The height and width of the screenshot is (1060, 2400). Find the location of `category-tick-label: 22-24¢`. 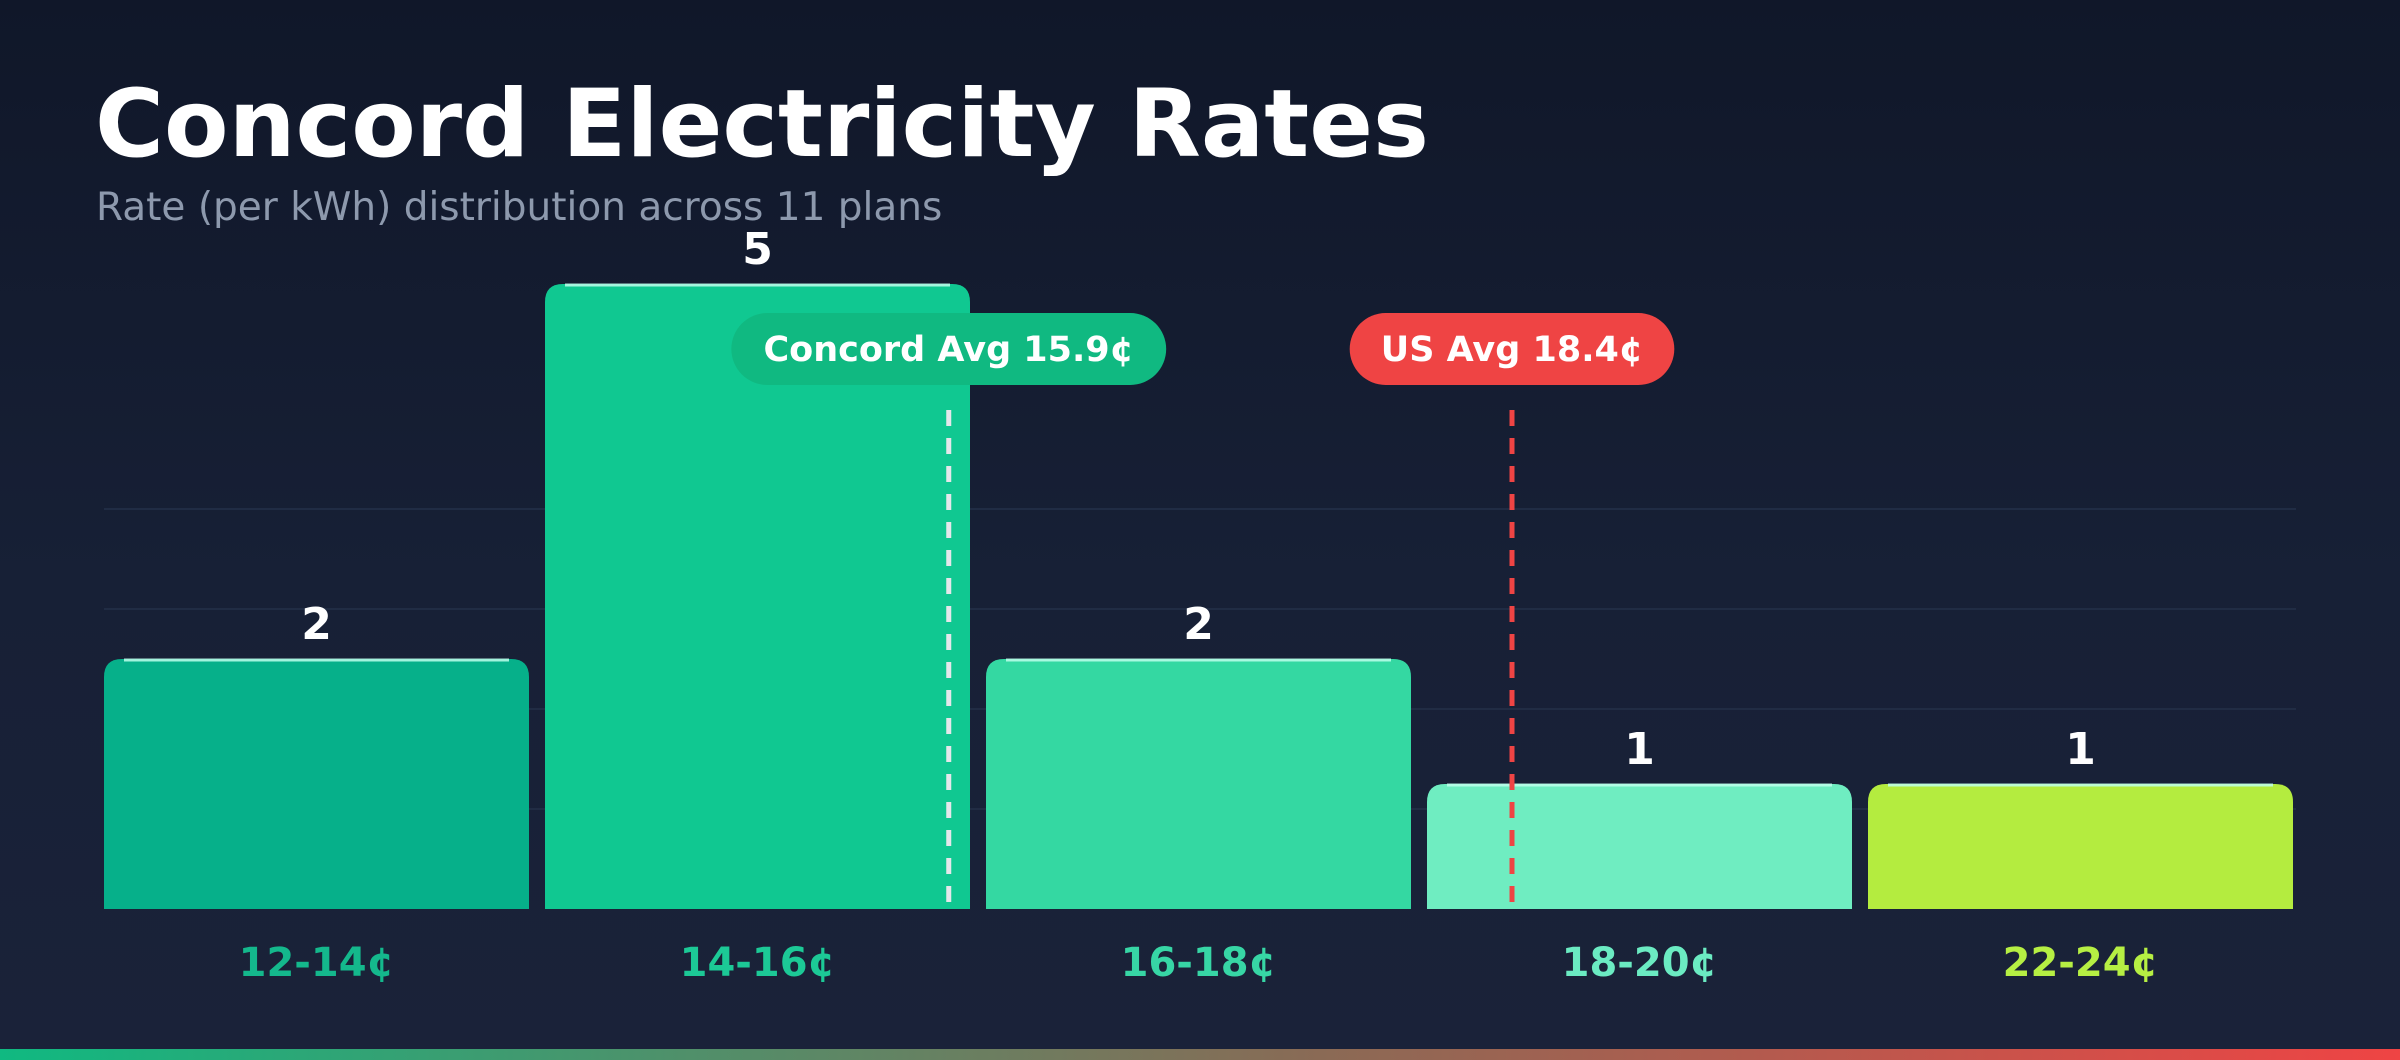

category-tick-label: 22-24¢ is located at coordinates (2081, 963).